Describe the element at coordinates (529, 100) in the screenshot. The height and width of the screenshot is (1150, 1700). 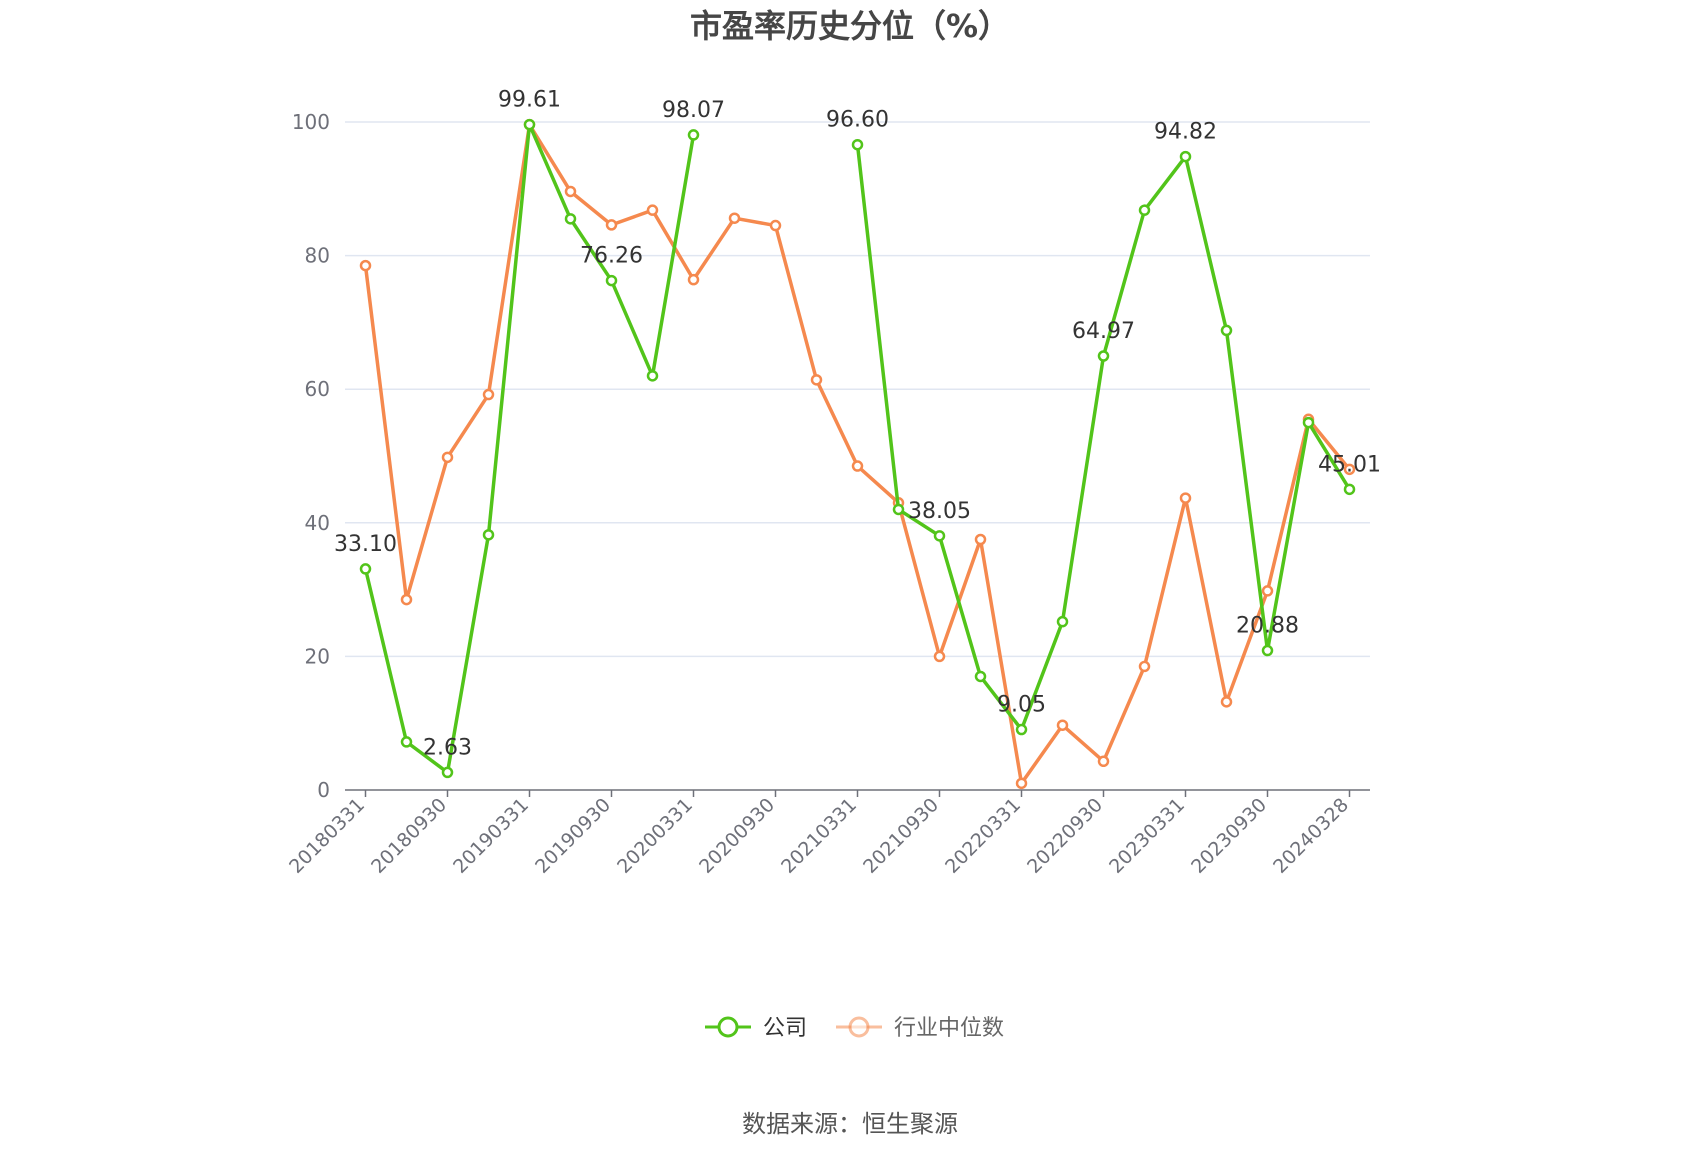
I see `data-label: 99.61` at that location.